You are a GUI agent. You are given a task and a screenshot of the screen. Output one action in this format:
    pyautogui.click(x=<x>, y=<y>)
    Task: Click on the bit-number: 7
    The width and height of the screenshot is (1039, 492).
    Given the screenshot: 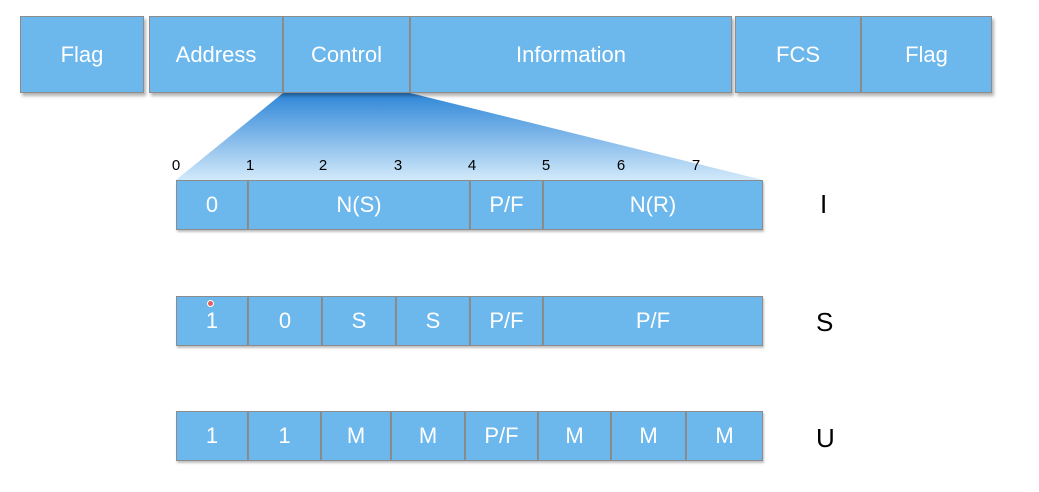 What is the action you would take?
    pyautogui.click(x=696, y=165)
    